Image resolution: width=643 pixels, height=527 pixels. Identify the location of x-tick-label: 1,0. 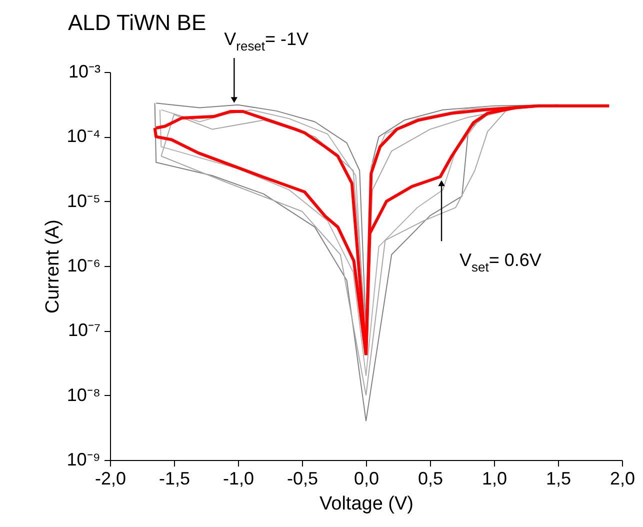
(495, 478).